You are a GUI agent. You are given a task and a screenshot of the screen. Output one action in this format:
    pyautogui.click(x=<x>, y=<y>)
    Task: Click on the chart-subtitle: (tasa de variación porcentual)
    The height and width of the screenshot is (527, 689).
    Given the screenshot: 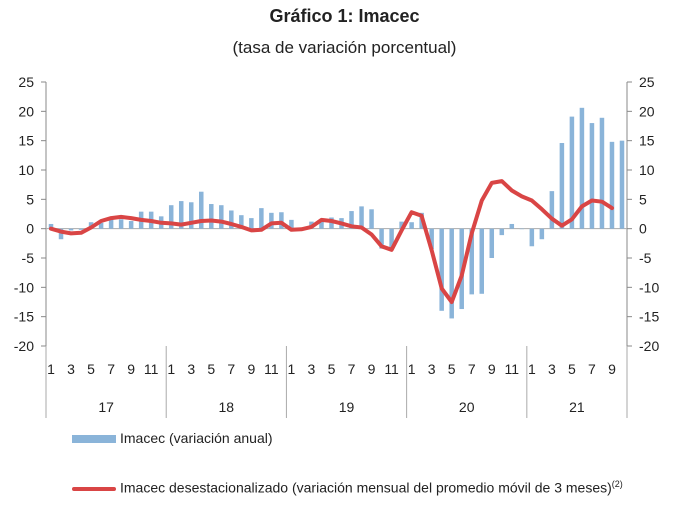 What is the action you would take?
    pyautogui.click(x=344, y=47)
    